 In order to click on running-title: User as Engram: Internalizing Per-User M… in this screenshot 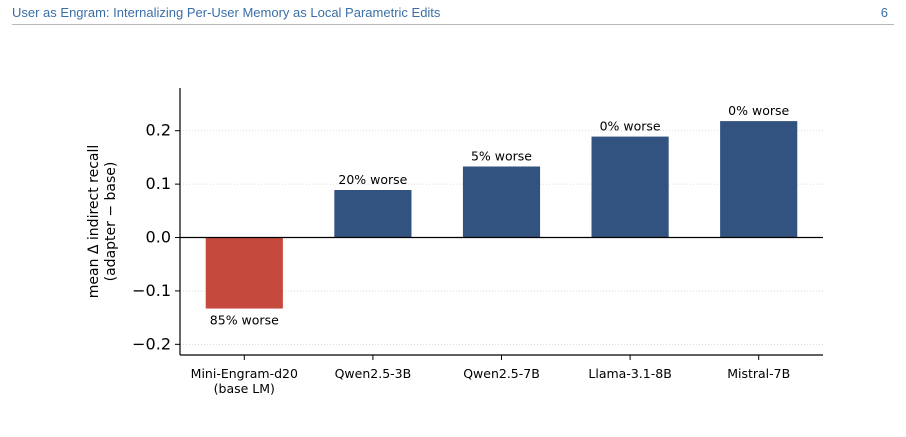, I will do `click(226, 12)`.